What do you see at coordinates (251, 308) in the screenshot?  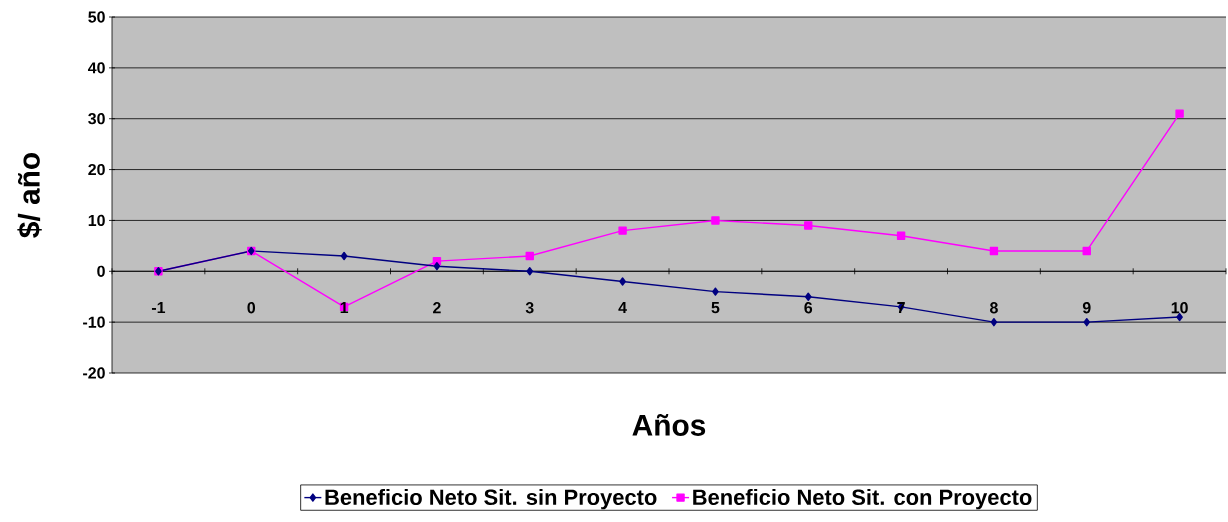 I see `x-tick-label: 0` at bounding box center [251, 308].